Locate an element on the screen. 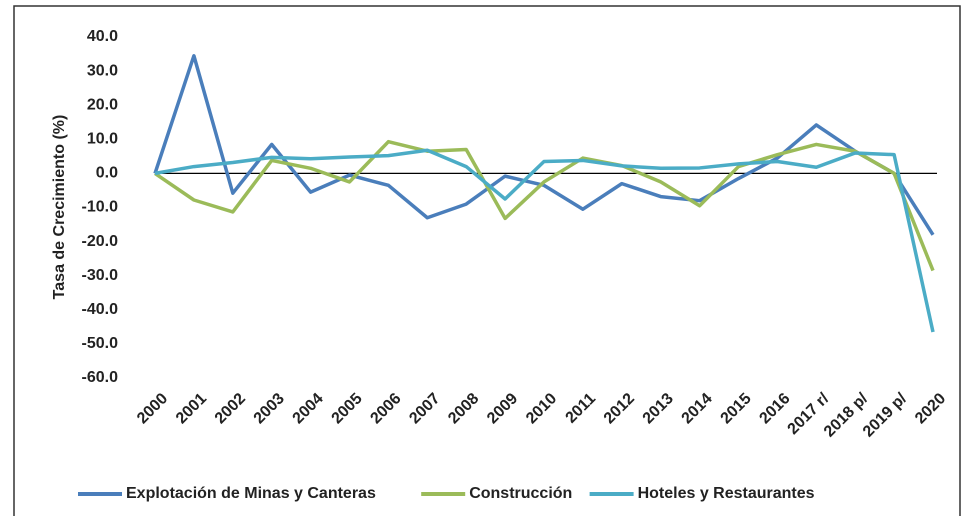 The width and height of the screenshot is (964, 521). x-tick-label: 2006 is located at coordinates (385, 408).